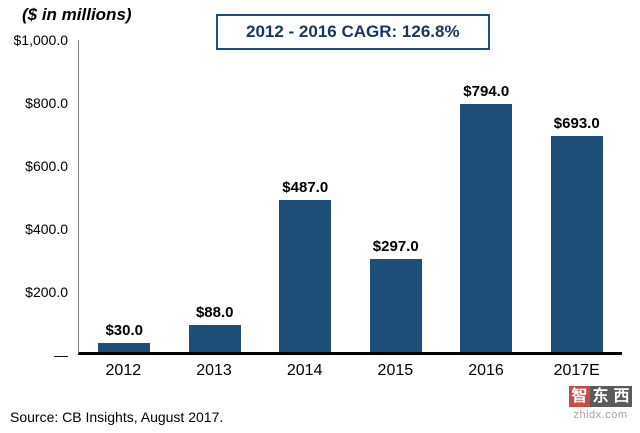 This screenshot has width=640, height=433. I want to click on bar-column: $297.0, so click(396, 196).